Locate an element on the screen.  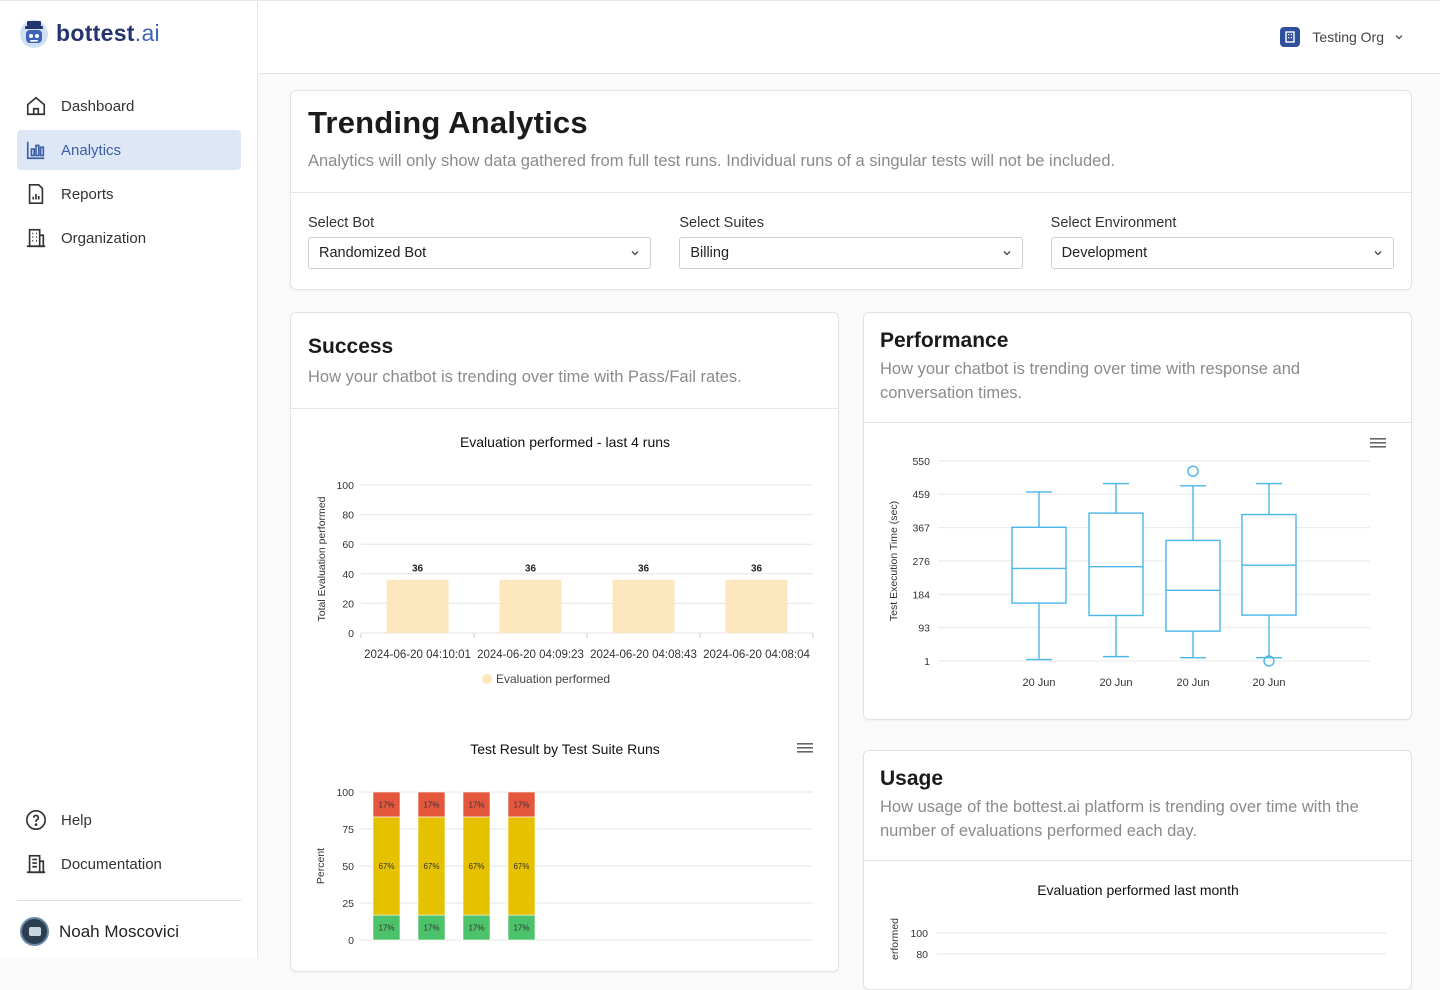
x-tick-label: 2024-06-20 04:09:23 is located at coordinates (530, 655).